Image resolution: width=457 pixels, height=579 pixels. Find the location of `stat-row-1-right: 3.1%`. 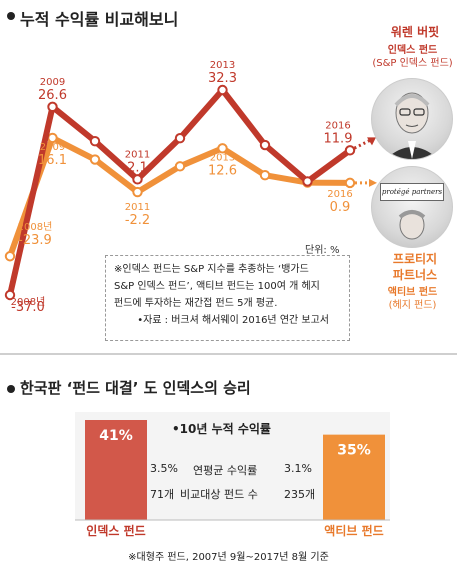

stat-row-1-right: 3.1% is located at coordinates (298, 468).